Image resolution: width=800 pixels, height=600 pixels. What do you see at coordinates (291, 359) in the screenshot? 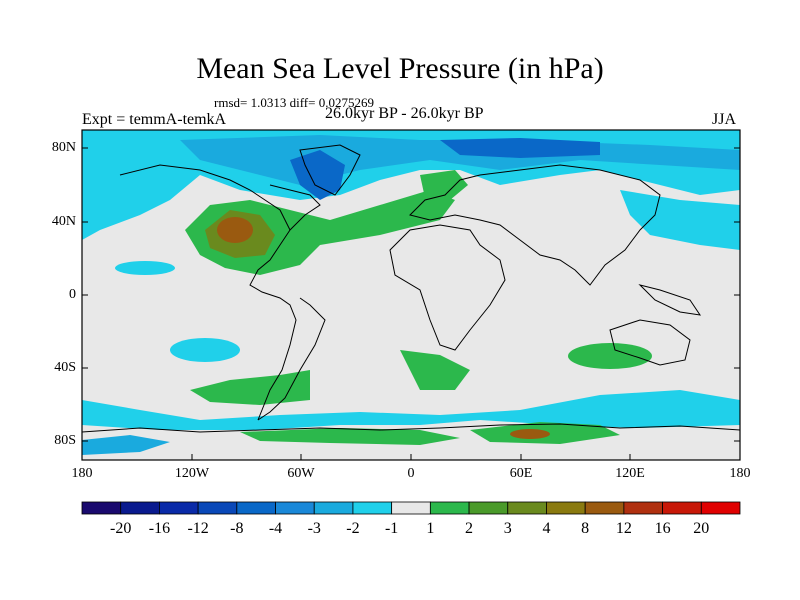
I see `south-america-east-coast` at bounding box center [291, 359].